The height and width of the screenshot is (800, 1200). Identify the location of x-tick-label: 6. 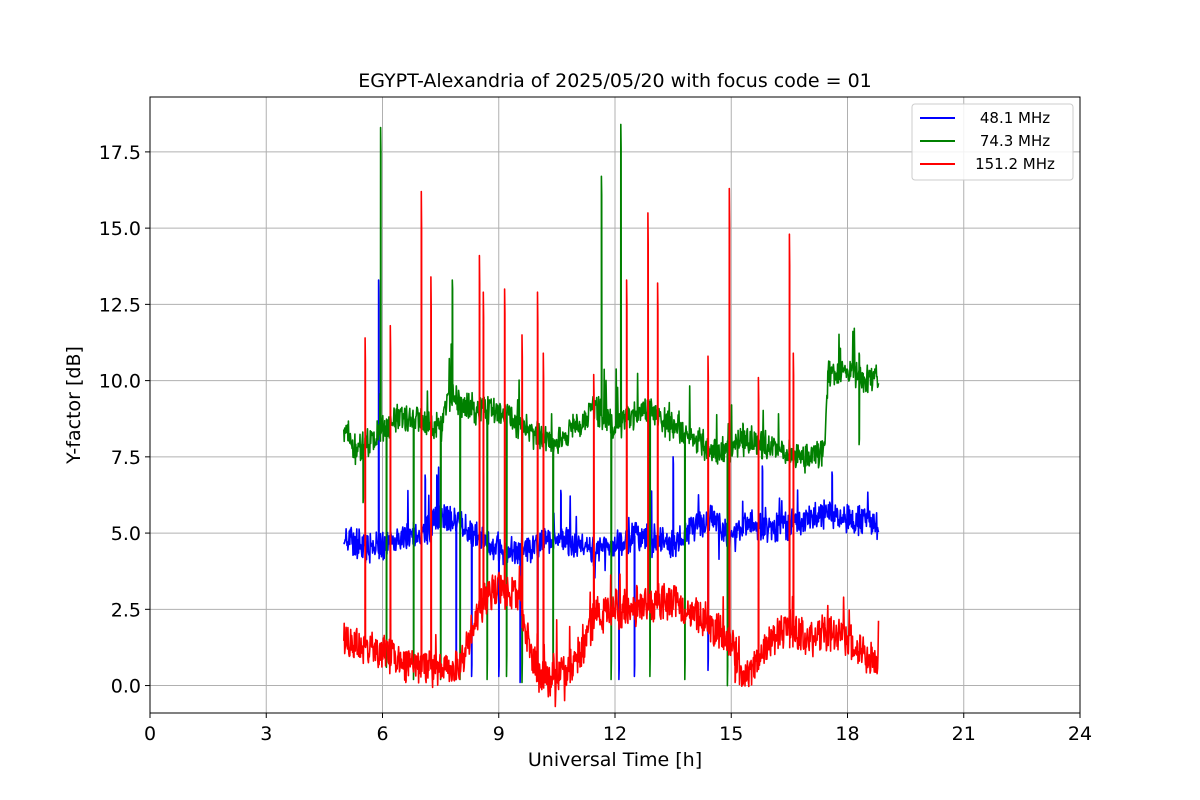
(382, 734).